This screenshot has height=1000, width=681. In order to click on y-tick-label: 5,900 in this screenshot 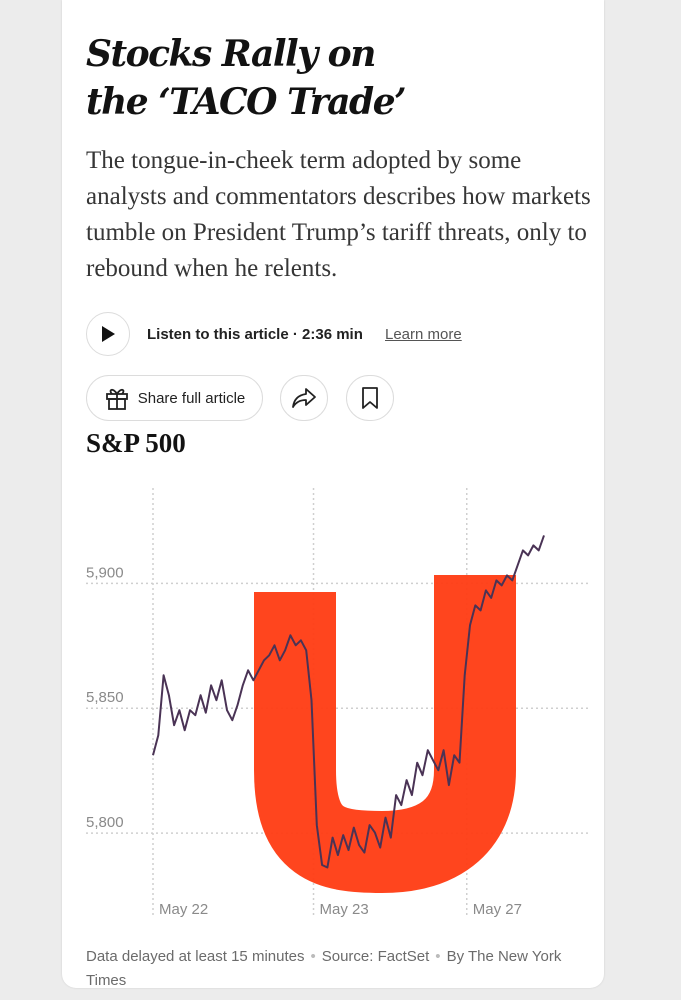, I will do `click(105, 572)`.